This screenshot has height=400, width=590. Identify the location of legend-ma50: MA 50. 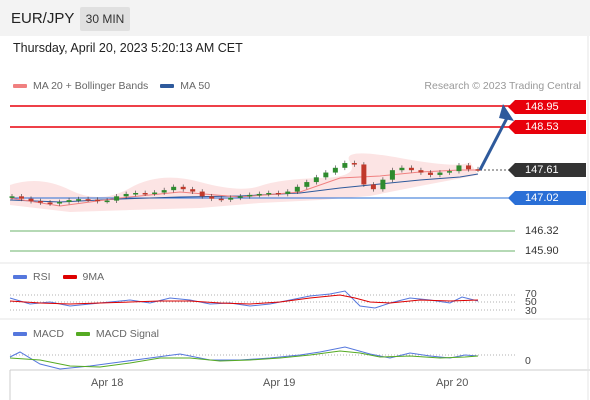
(185, 86).